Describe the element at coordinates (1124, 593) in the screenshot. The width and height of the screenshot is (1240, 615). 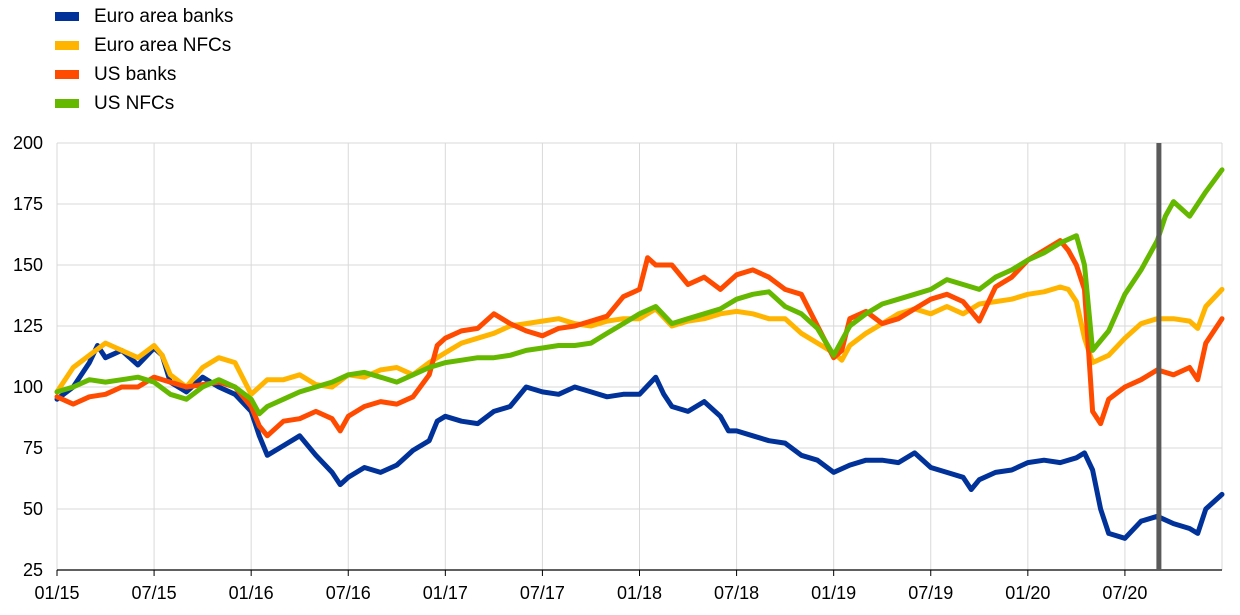
I see `x-tick-label: 07/20` at that location.